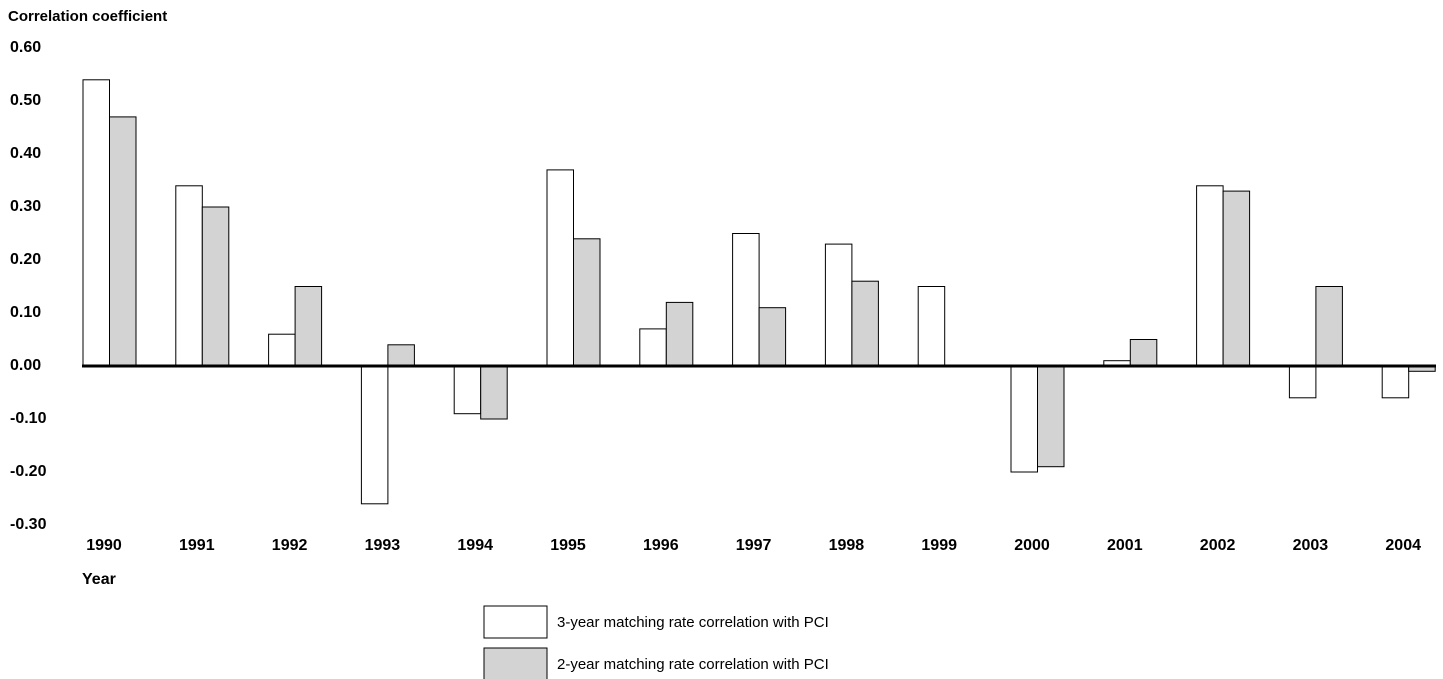 This screenshot has height=679, width=1443. I want to click on x-tick-label: 2001, so click(1125, 545).